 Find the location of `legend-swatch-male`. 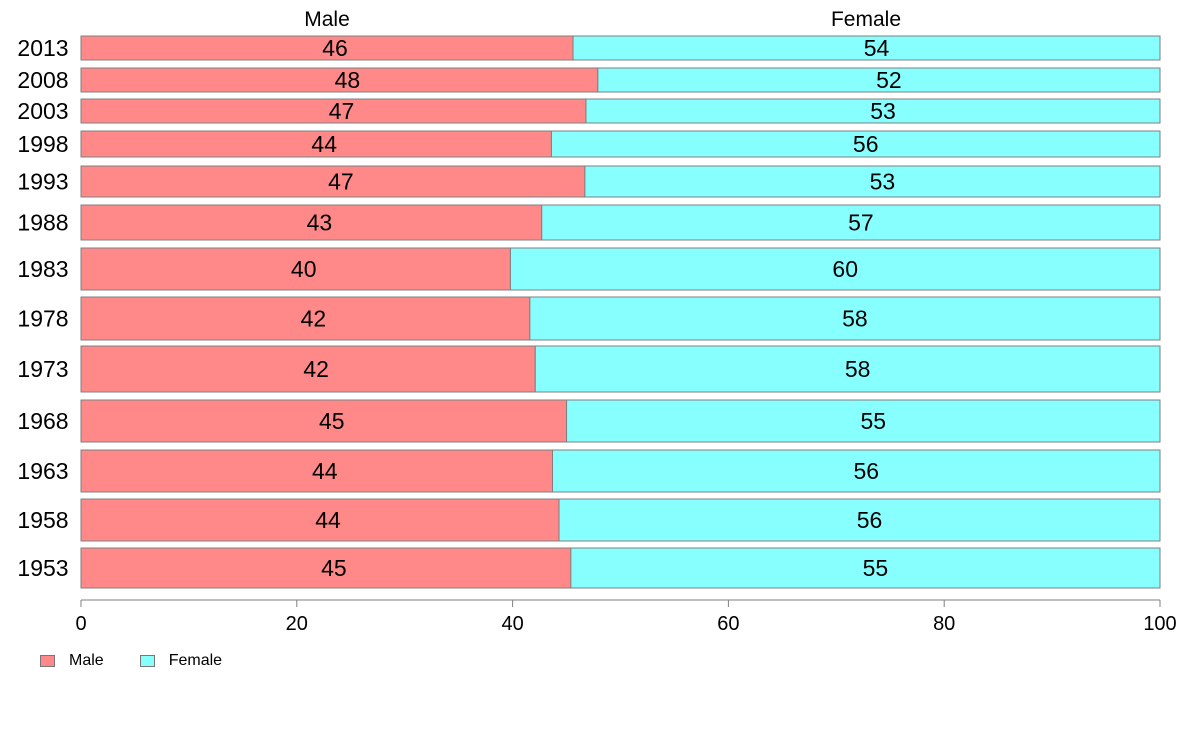

legend-swatch-male is located at coordinates (47, 661).